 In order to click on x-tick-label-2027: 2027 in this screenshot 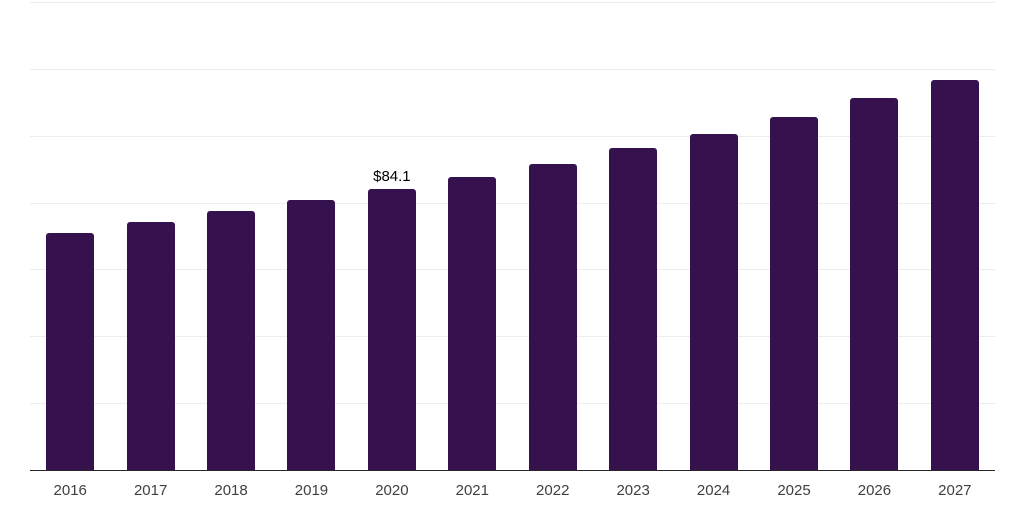, I will do `click(955, 490)`.